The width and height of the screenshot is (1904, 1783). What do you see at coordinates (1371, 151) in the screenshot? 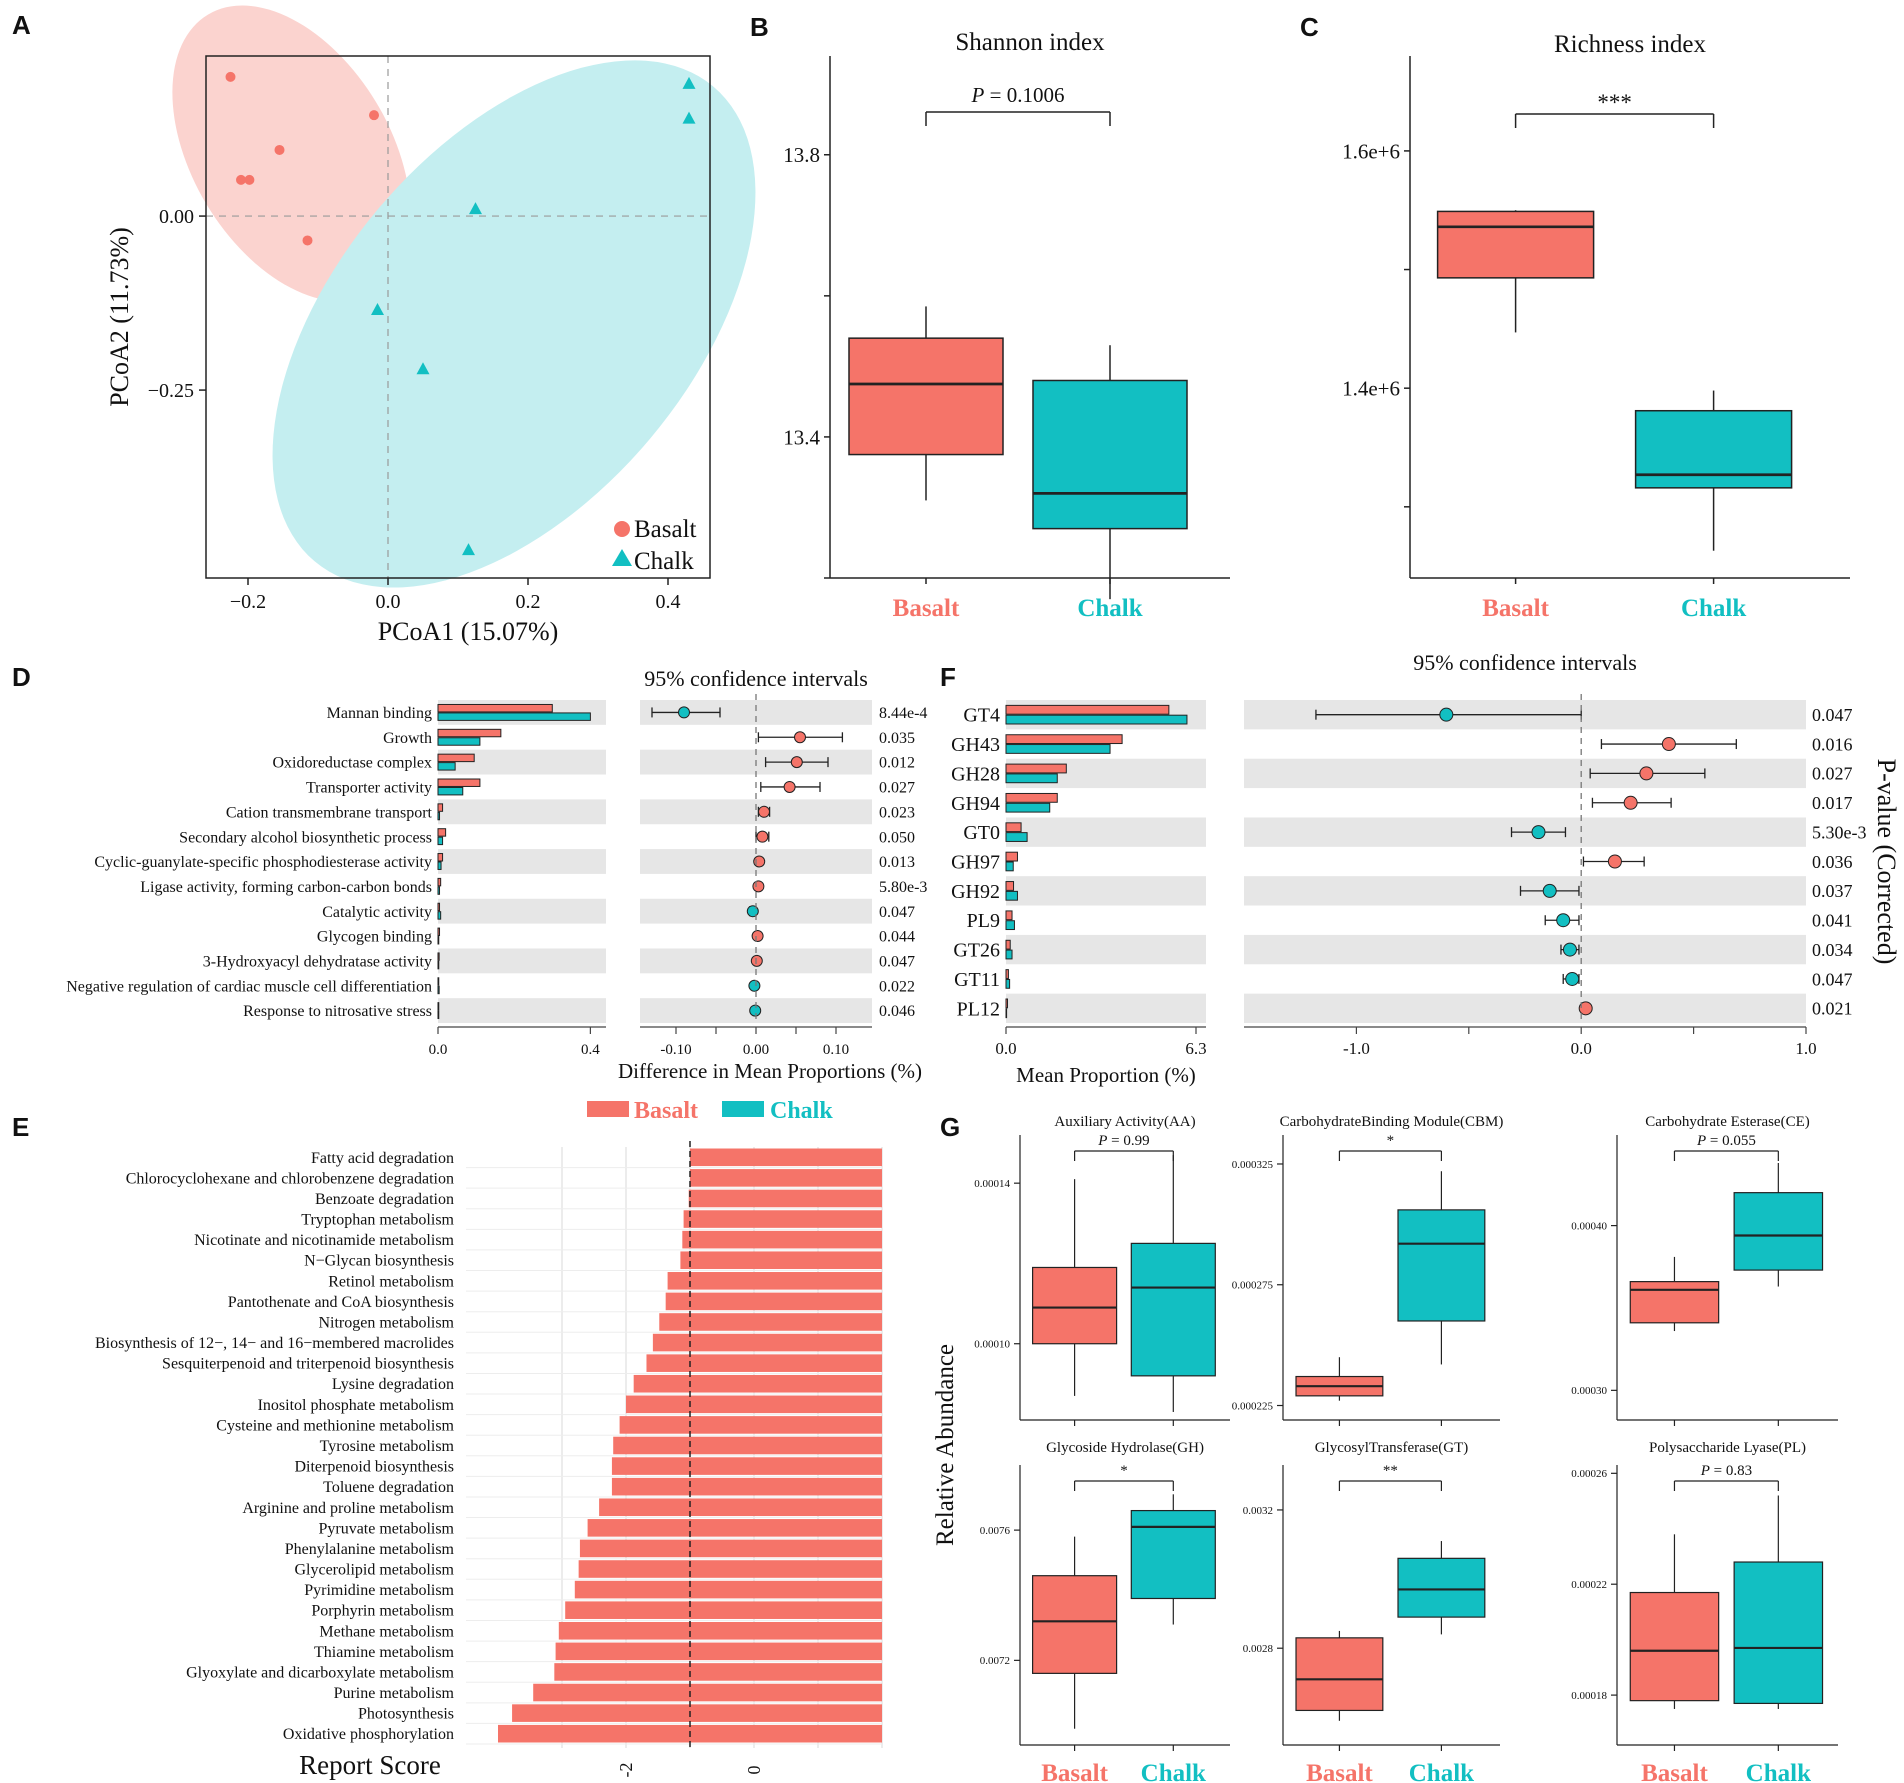
I see `y-tick-label: 1.6e+6` at bounding box center [1371, 151].